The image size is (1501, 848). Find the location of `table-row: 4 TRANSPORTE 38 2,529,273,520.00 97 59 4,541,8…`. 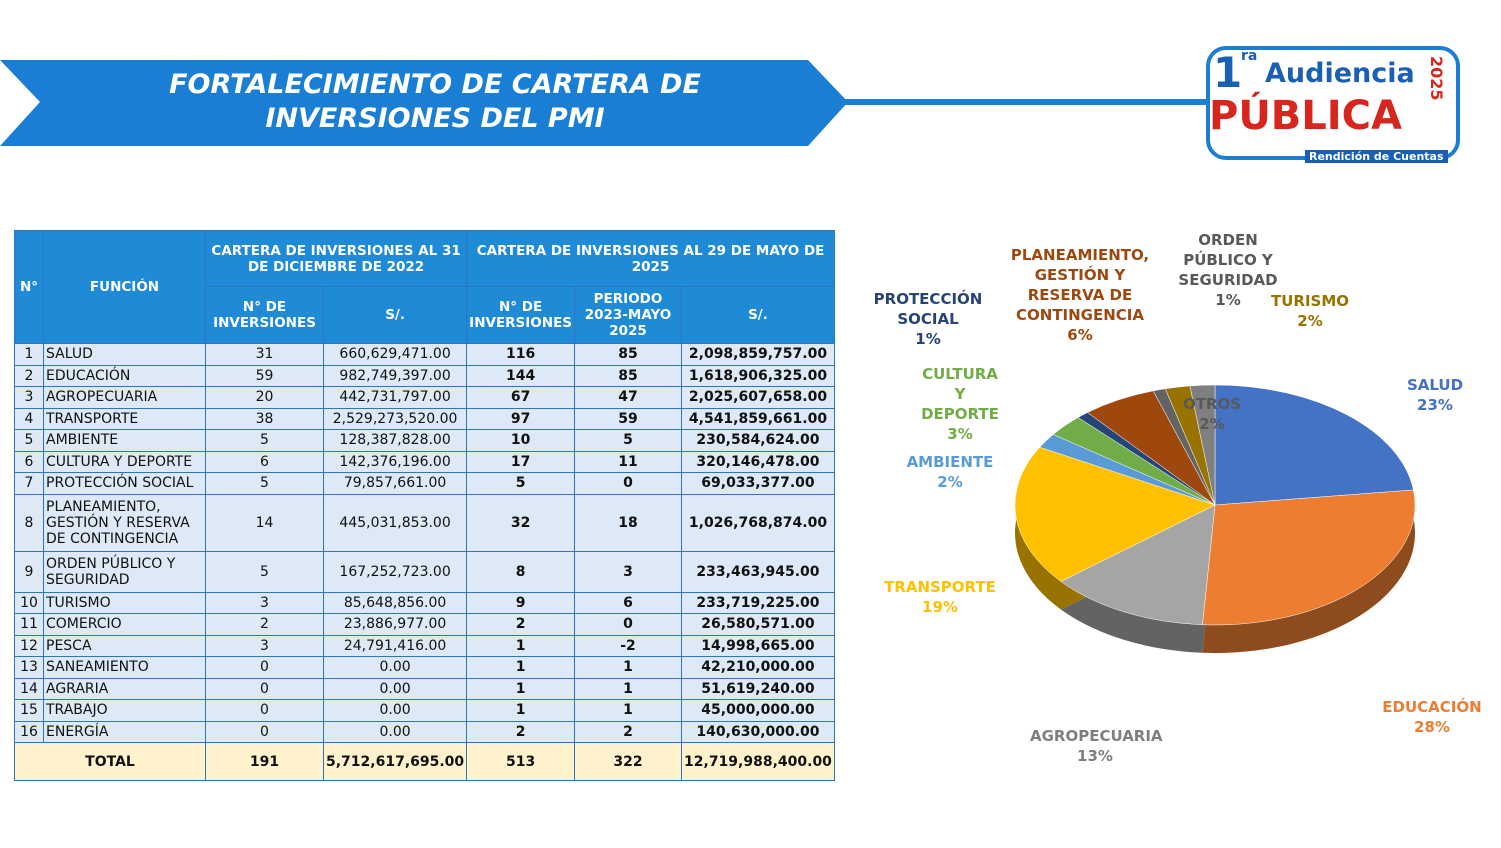

table-row: 4 TRANSPORTE 38 2,529,273,520.00 97 59 4,541,8… is located at coordinates (424, 418).